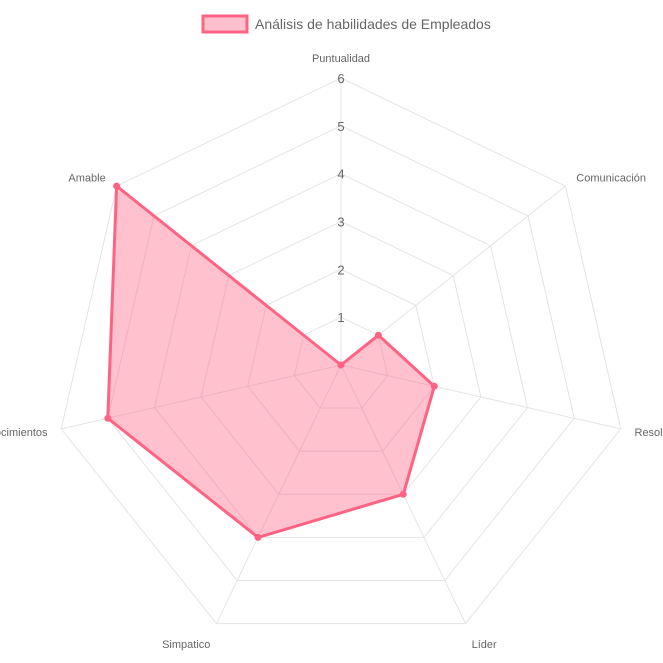 Image resolution: width=663 pixels, height=663 pixels. What do you see at coordinates (341, 59) in the screenshot?
I see `axis-label-0: Puntualidad` at bounding box center [341, 59].